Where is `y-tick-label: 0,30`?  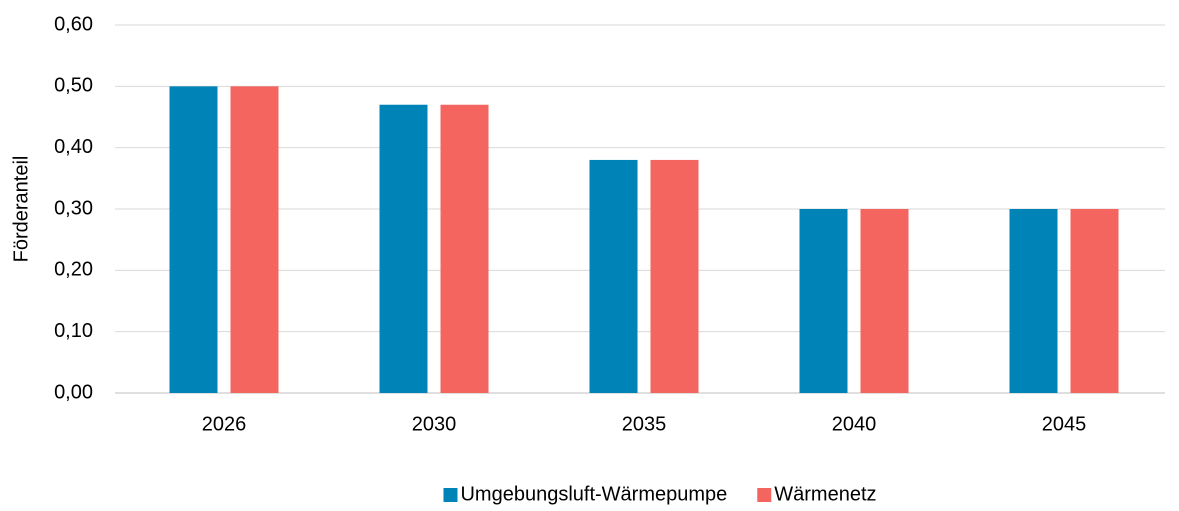 y-tick-label: 0,30 is located at coordinates (73, 208).